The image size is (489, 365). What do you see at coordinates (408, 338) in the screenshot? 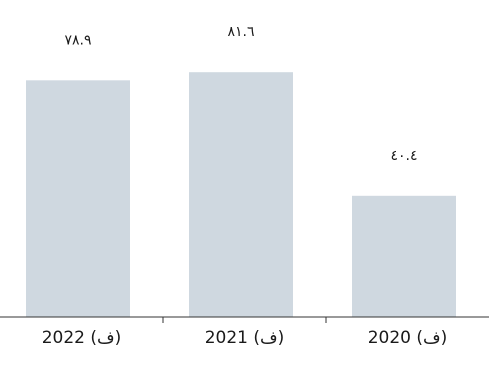
I see `category-label: 2020 (ف)` at bounding box center [408, 338].